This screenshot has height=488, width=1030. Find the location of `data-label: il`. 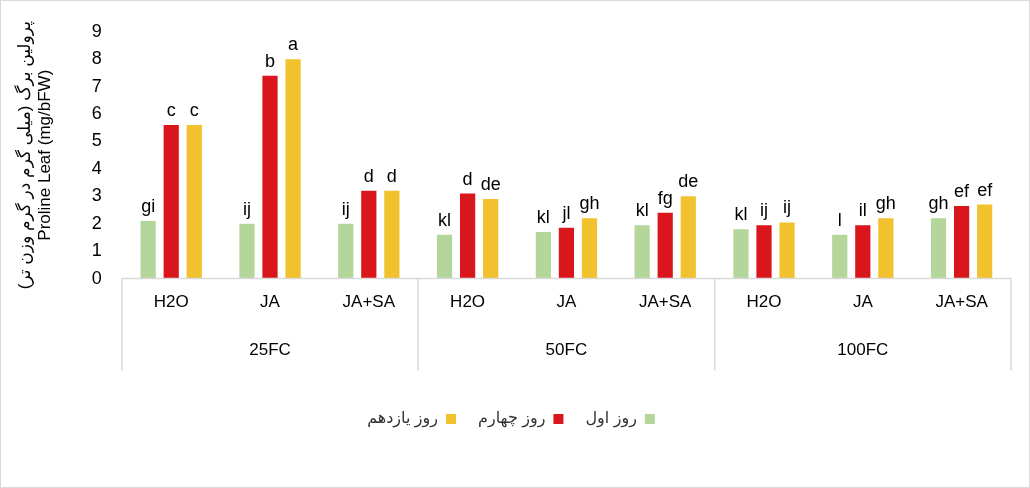

data-label: il is located at coordinates (862, 210).